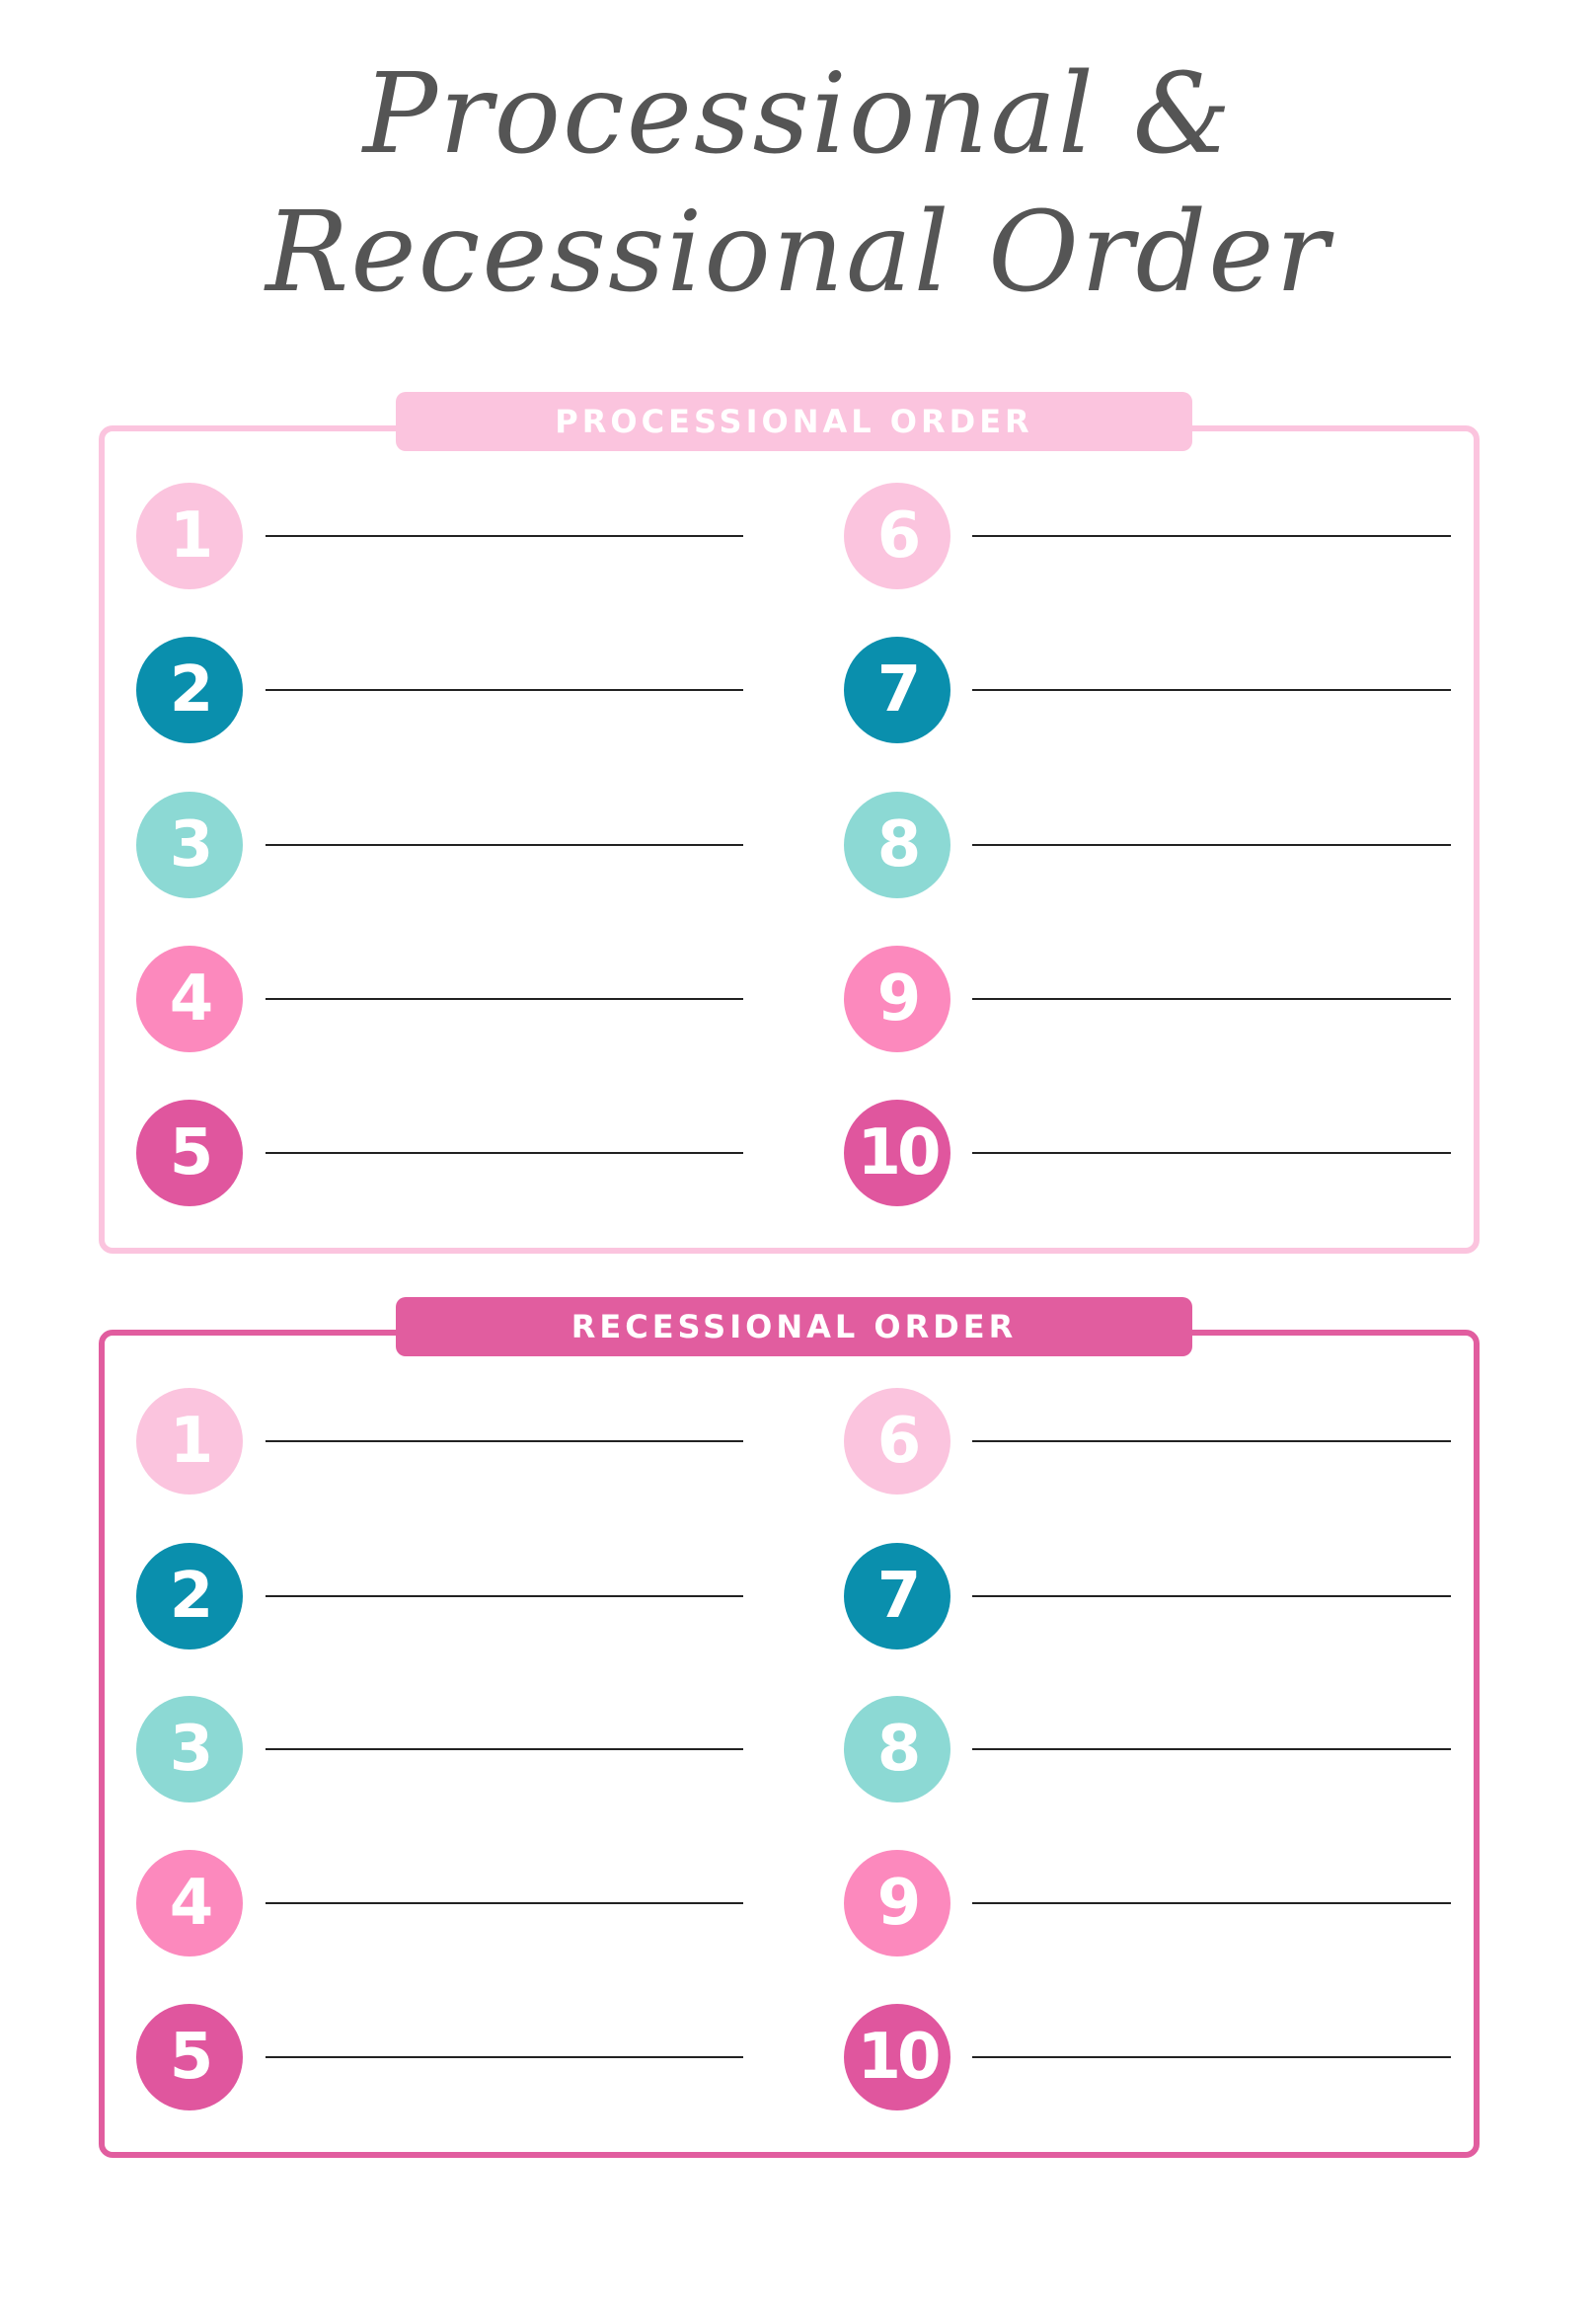 This screenshot has width=1596, height=2301. What do you see at coordinates (798, 253) in the screenshot?
I see `page-title-line-2: Recessional Order` at bounding box center [798, 253].